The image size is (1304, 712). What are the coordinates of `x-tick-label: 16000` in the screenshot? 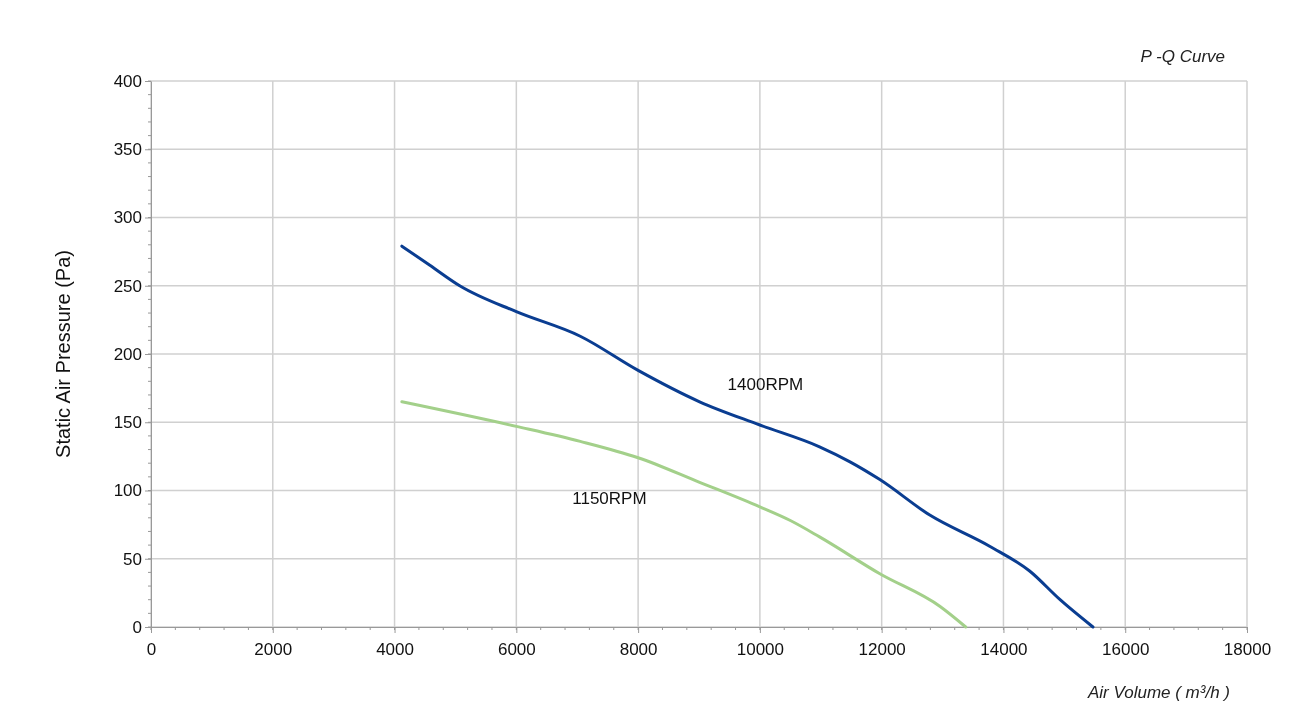 It's located at (1126, 649).